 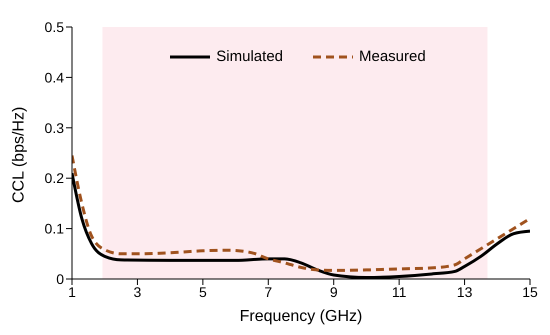 I want to click on x-tick-label: 1, so click(x=72, y=292).